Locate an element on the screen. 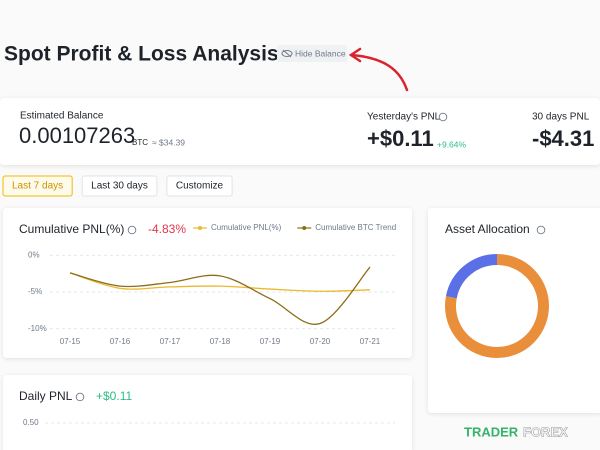  chart-title: Cumulative PNL(%) is located at coordinates (71, 229).